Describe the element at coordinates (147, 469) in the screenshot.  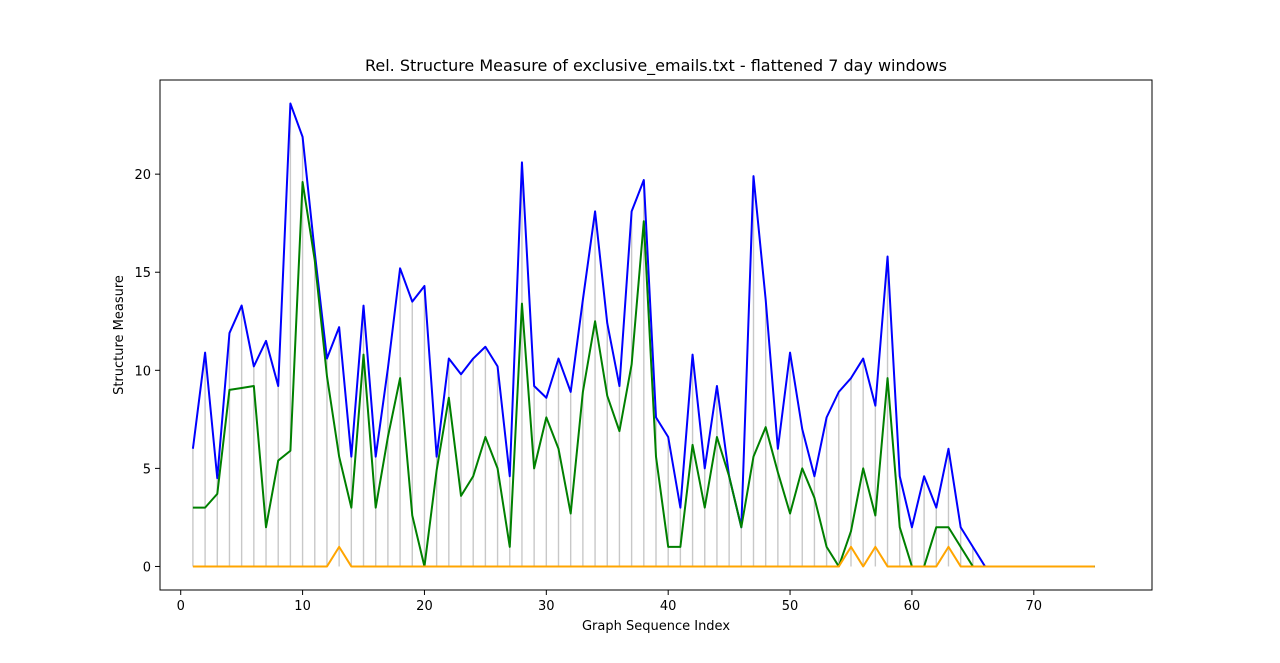
I see `y-tick-label: 5` at that location.